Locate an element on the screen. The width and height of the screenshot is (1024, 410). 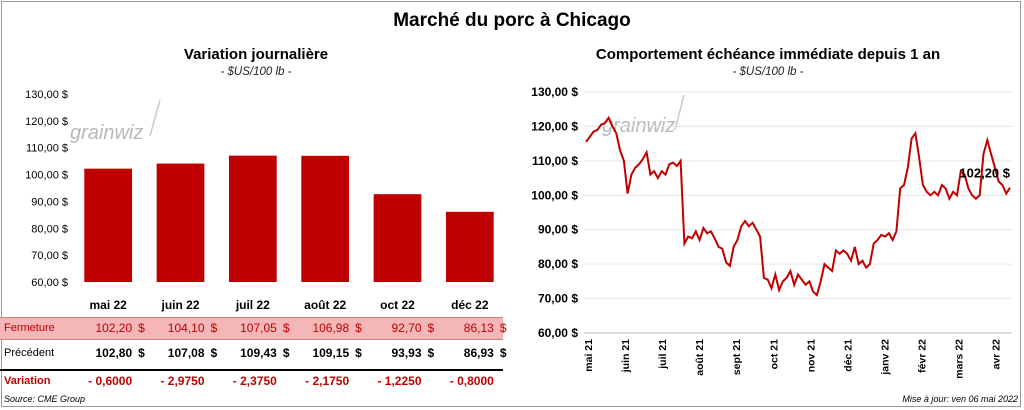
source-note: Source: CME Group is located at coordinates (45, 399).